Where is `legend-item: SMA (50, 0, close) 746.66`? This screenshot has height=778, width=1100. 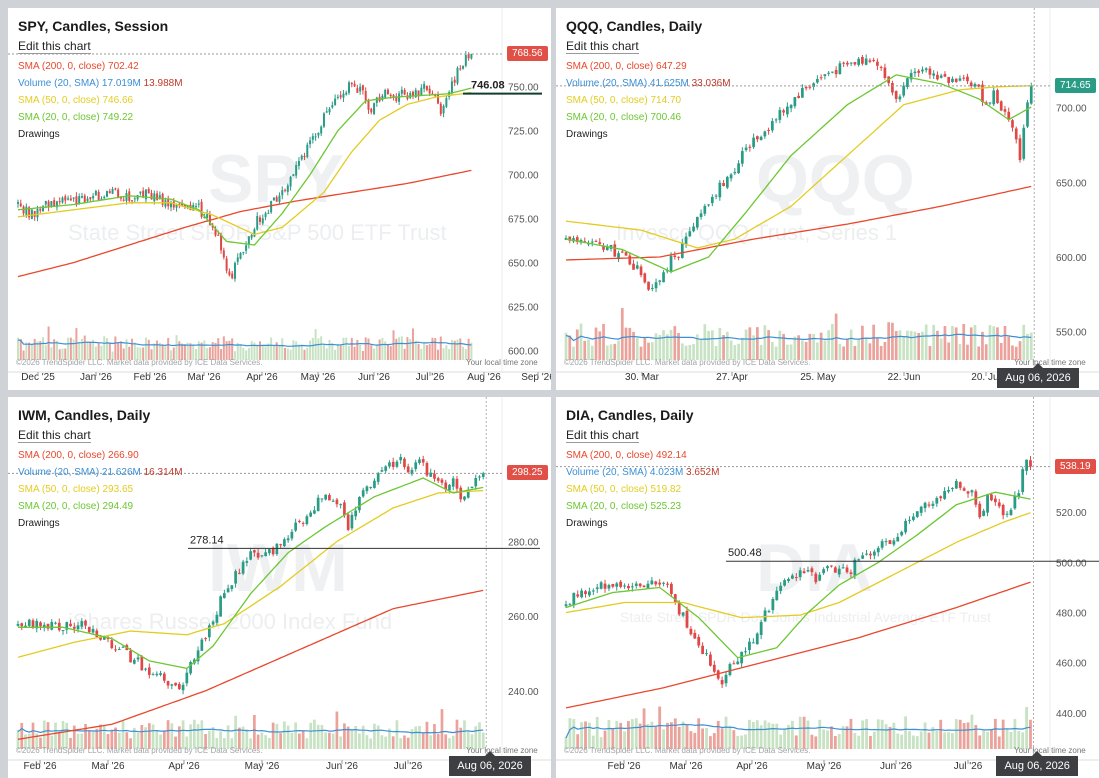 legend-item: SMA (50, 0, close) 746.66 is located at coordinates (100, 100).